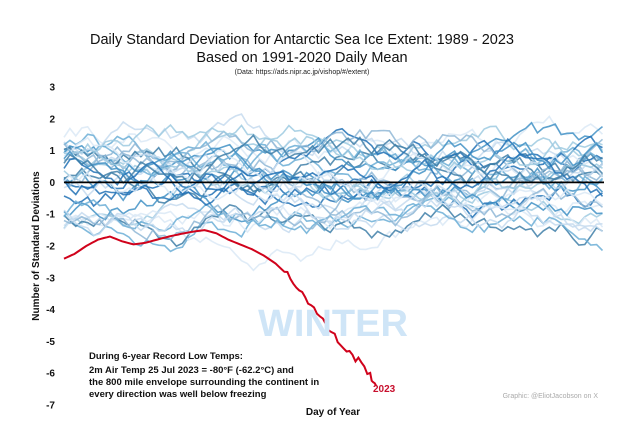  I want to click on annotation-heading: During 6-year Record Low Temps:, so click(166, 356).